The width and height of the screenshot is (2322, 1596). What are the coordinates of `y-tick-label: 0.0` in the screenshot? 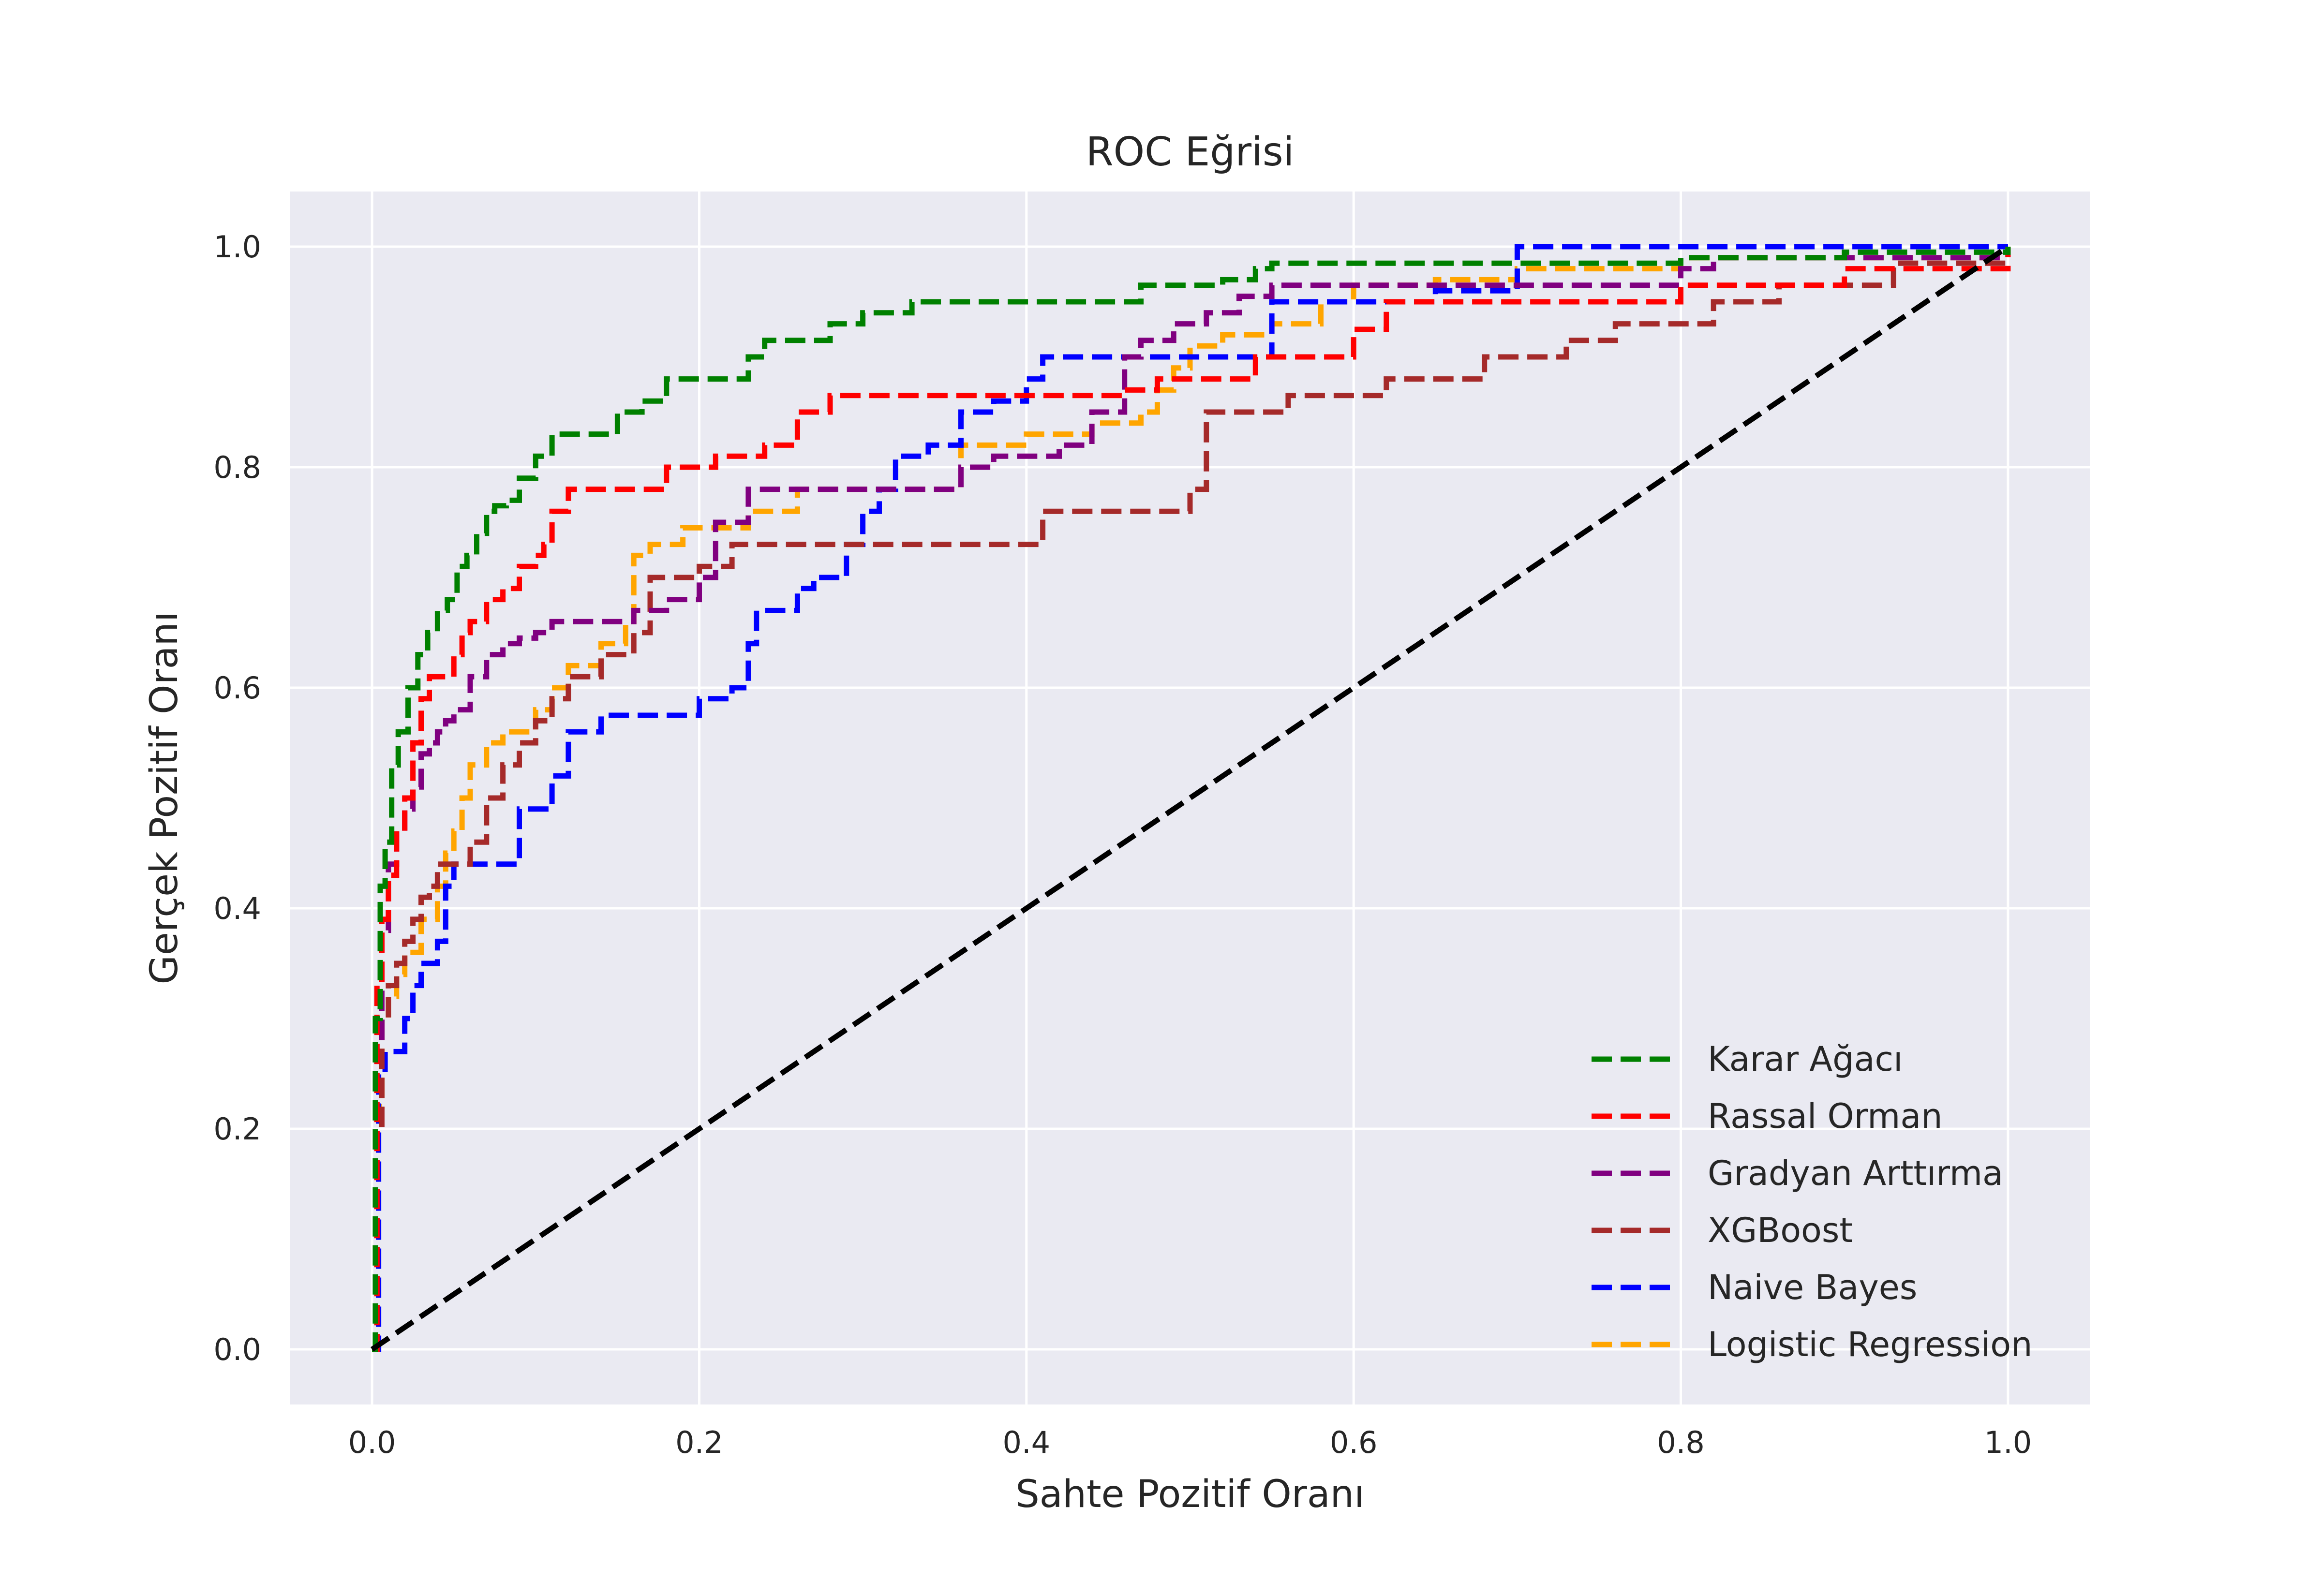 It's located at (237, 1349).